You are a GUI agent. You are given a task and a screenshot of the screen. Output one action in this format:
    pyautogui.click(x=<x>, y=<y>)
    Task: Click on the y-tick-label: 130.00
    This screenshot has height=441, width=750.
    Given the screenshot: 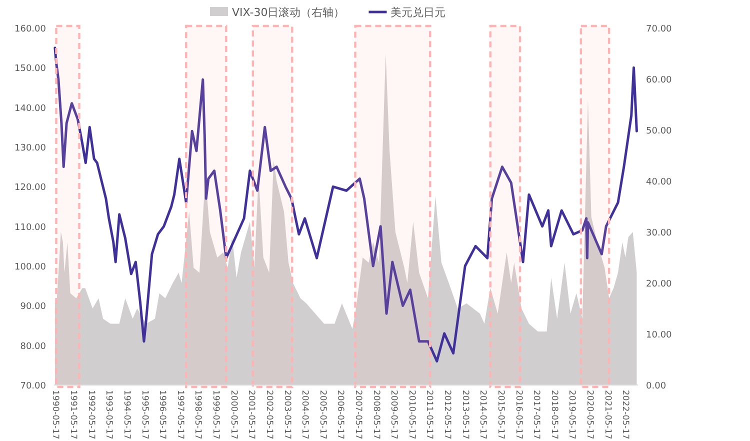 What is the action you would take?
    pyautogui.click(x=30, y=149)
    